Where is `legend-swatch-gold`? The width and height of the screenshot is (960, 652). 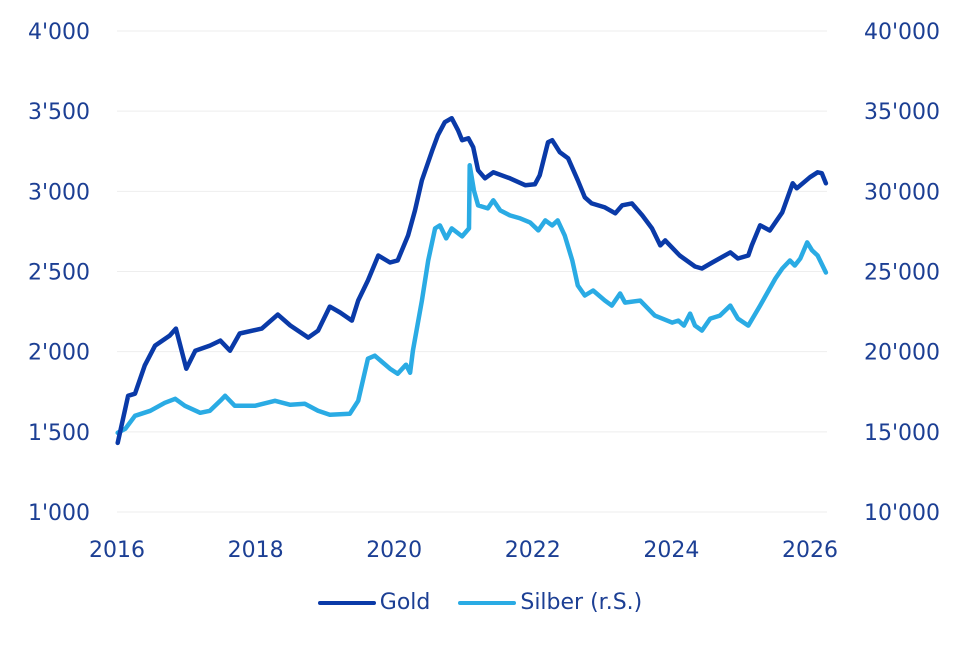
legend-swatch-gold is located at coordinates (346, 602).